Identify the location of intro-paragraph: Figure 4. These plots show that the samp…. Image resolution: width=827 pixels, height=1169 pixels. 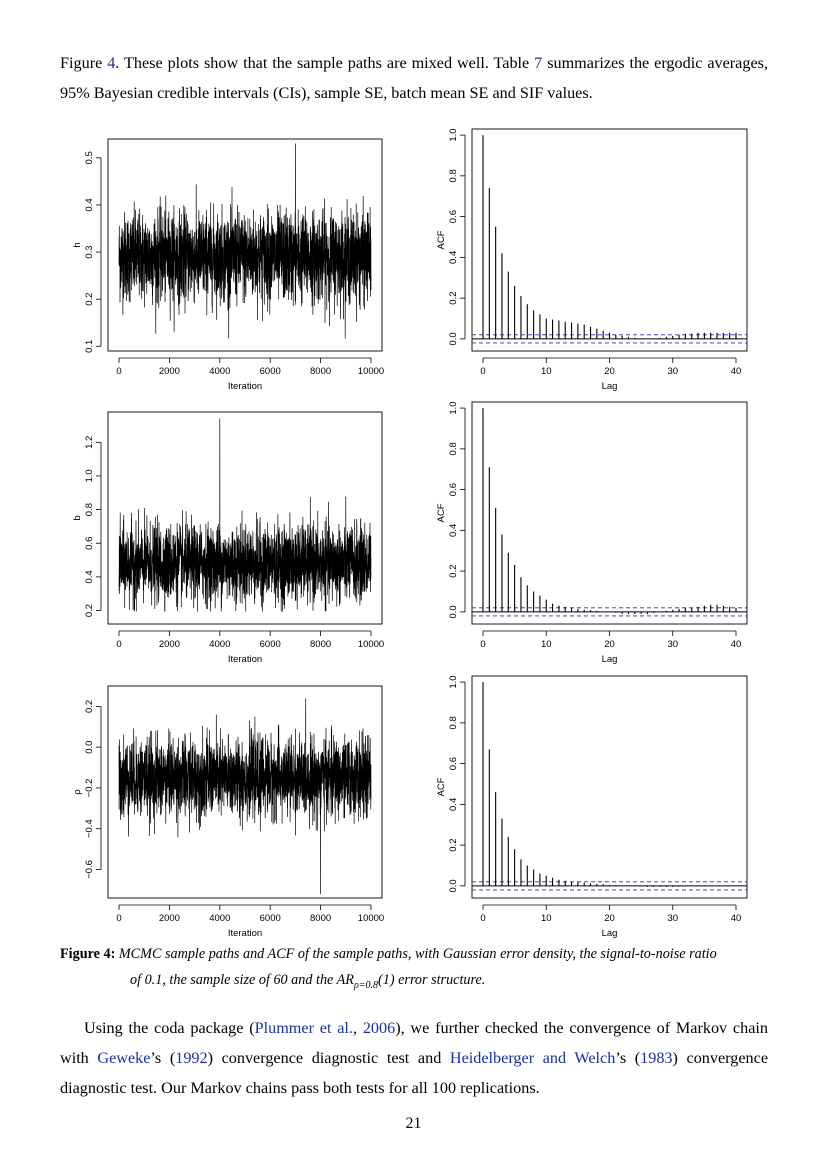
(414, 78).